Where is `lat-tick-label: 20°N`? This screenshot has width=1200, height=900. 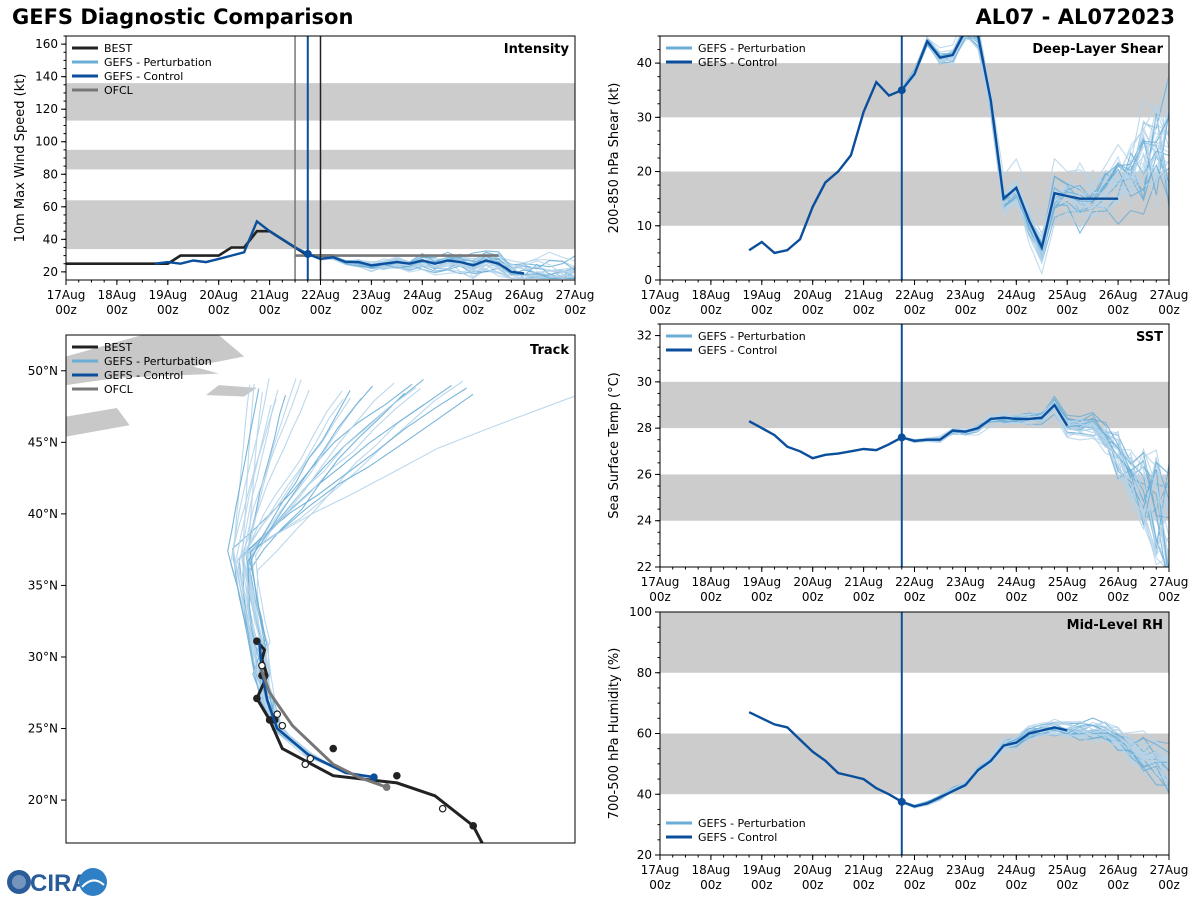 lat-tick-label: 20°N is located at coordinates (43, 800).